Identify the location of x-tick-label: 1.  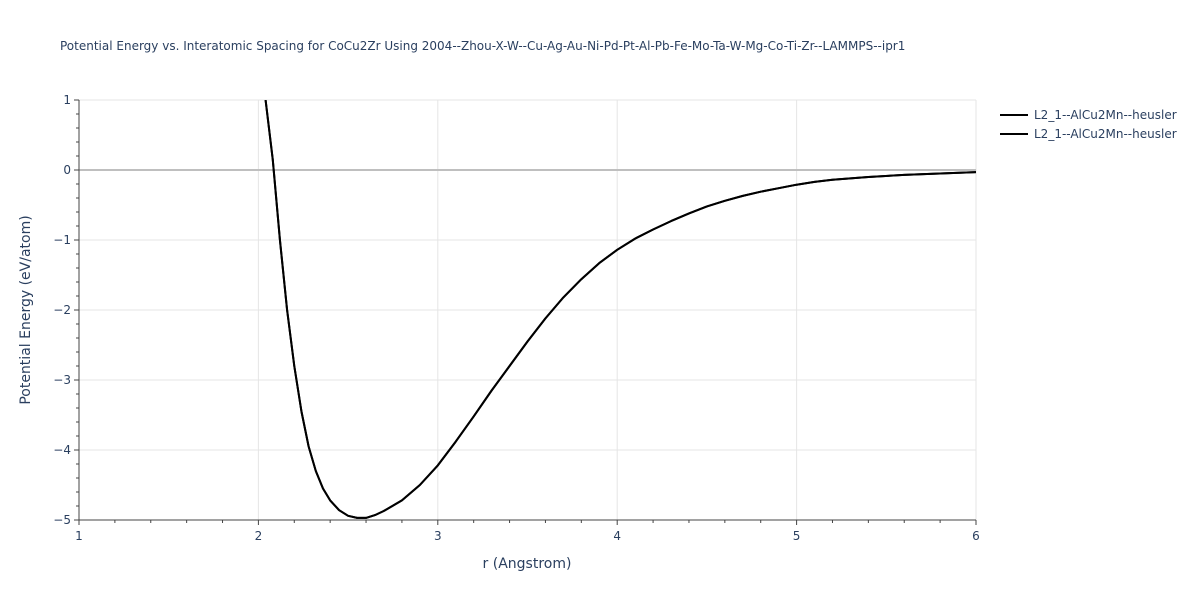
(79, 536).